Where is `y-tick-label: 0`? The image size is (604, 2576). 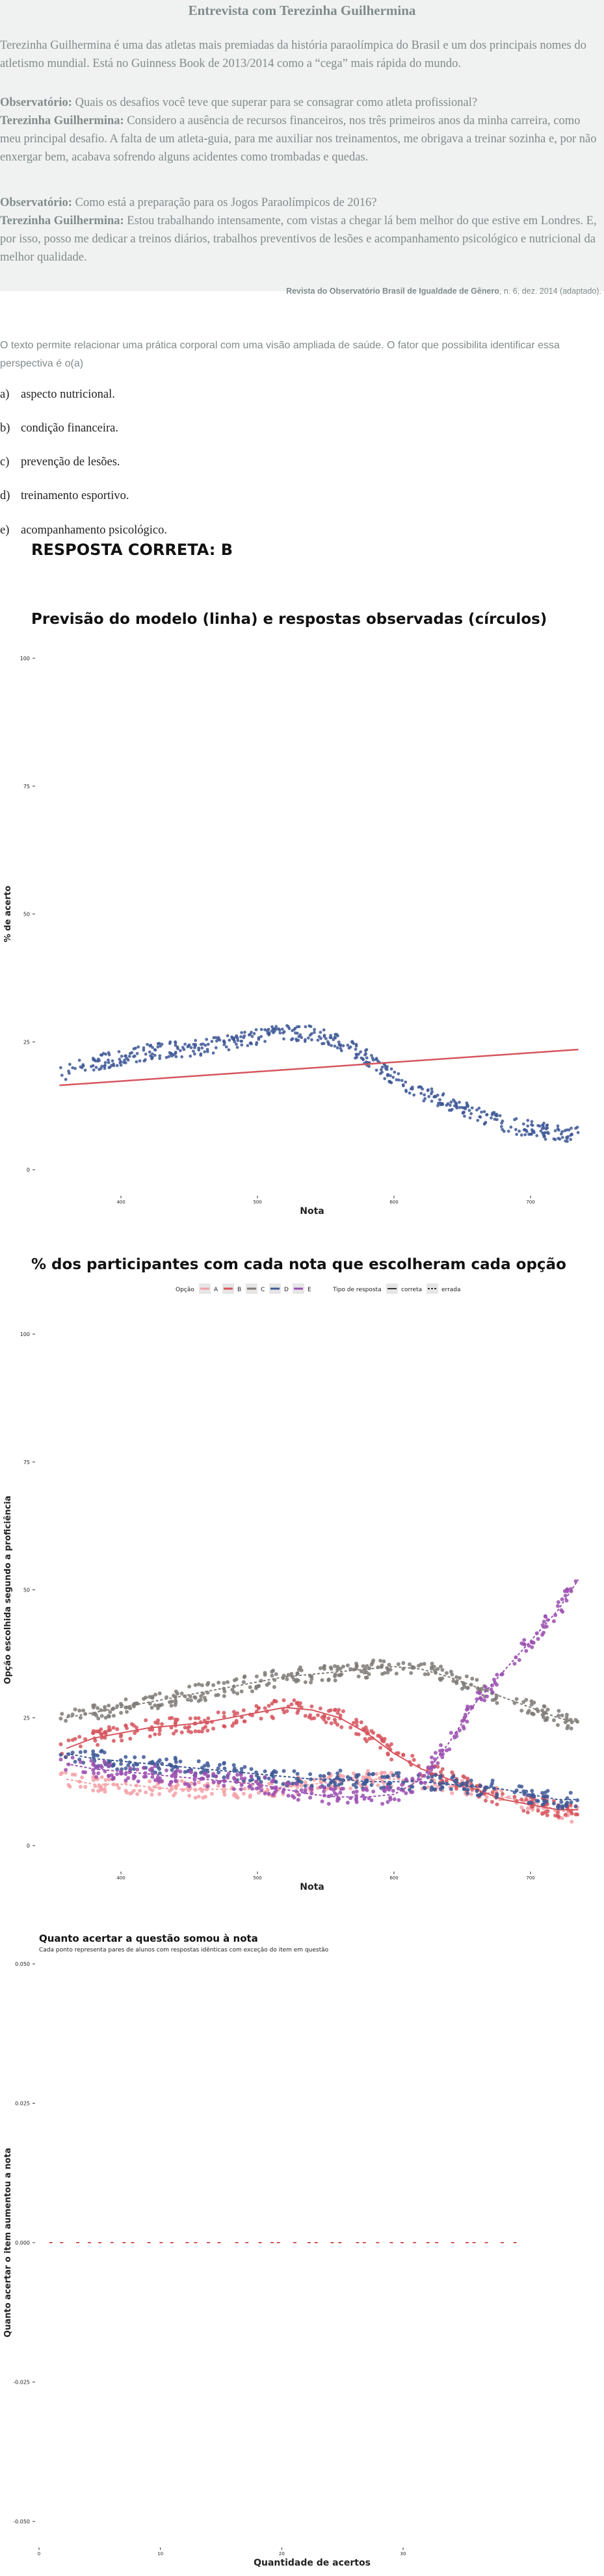 y-tick-label: 0 is located at coordinates (28, 1846).